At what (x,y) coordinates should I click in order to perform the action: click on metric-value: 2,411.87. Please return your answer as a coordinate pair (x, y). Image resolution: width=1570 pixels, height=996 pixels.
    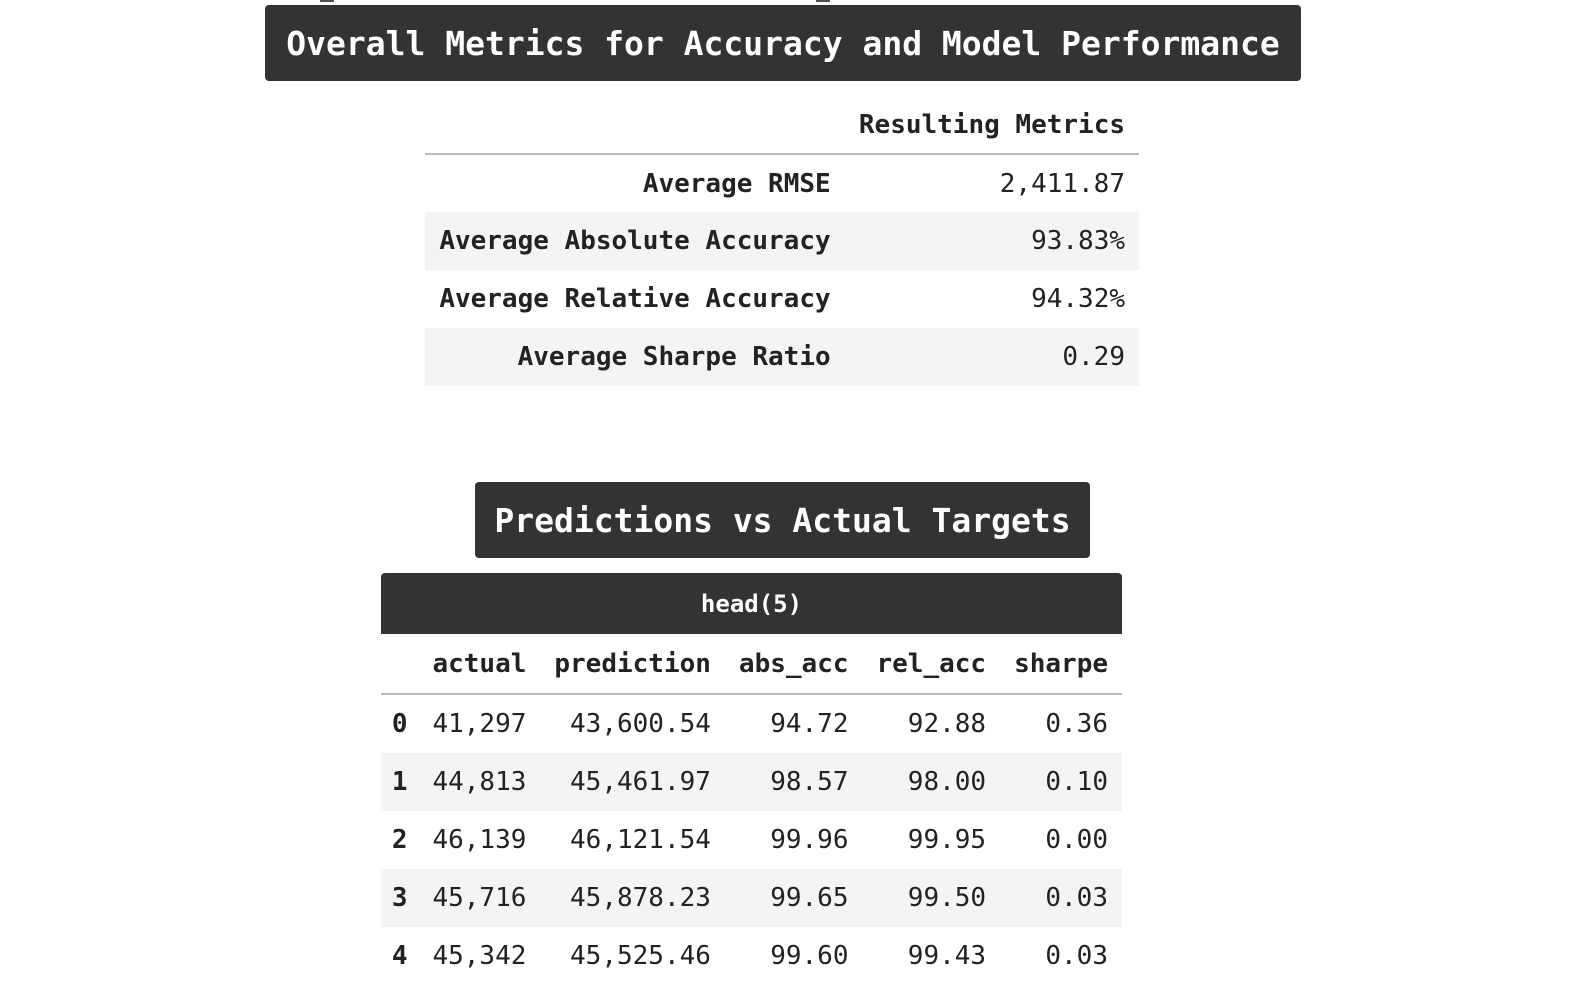
    Looking at the image, I should click on (1062, 183).